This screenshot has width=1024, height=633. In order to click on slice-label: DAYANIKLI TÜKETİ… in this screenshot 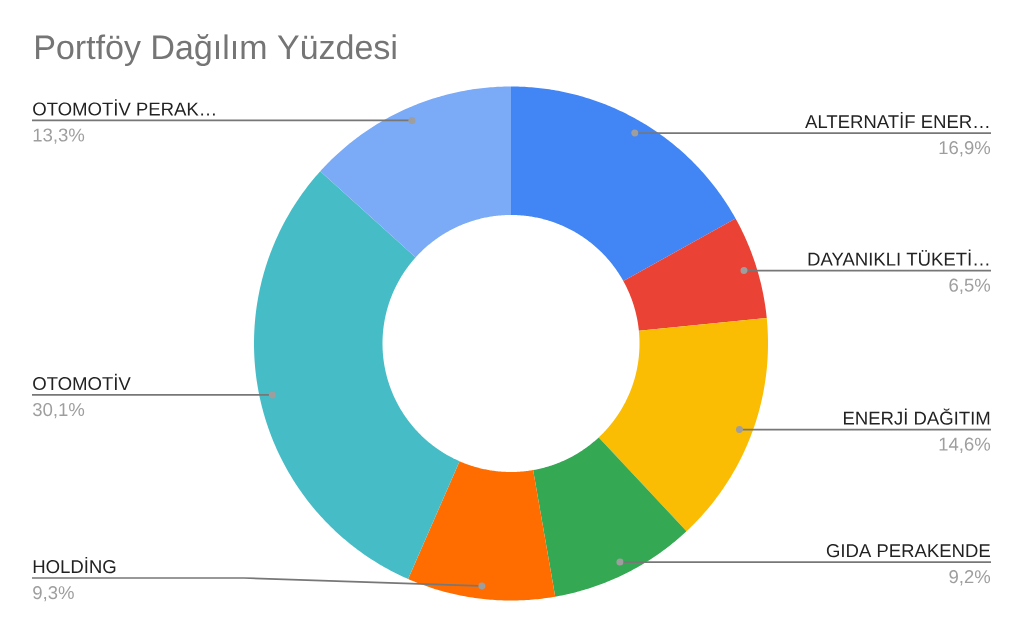, I will do `click(898, 257)`.